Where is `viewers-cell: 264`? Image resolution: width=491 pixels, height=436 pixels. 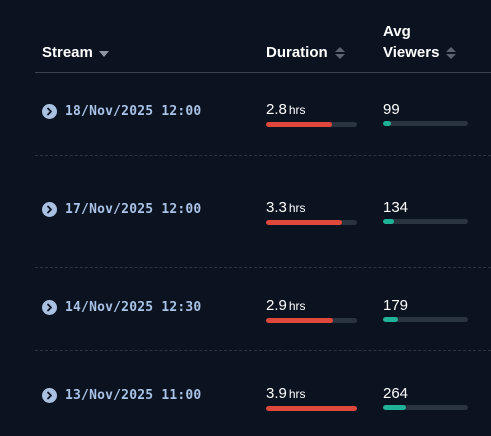 viewers-cell: 264 is located at coordinates (425, 397).